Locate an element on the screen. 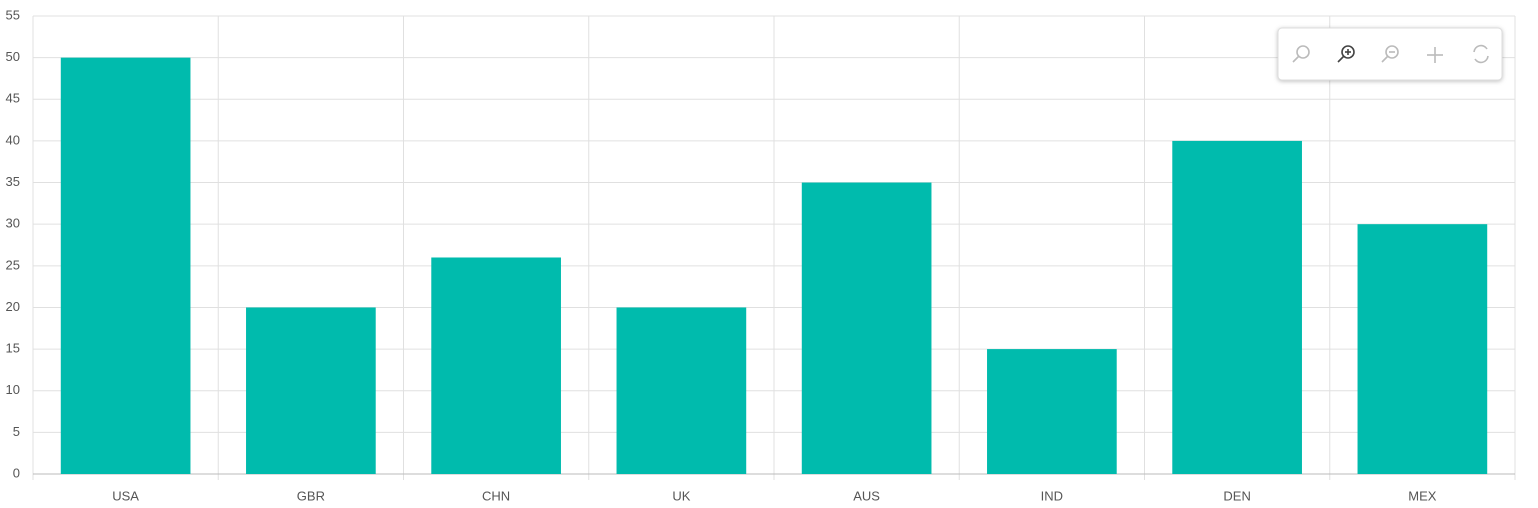 This screenshot has width=1538, height=508. x-tick-label: DEN is located at coordinates (1236, 495).